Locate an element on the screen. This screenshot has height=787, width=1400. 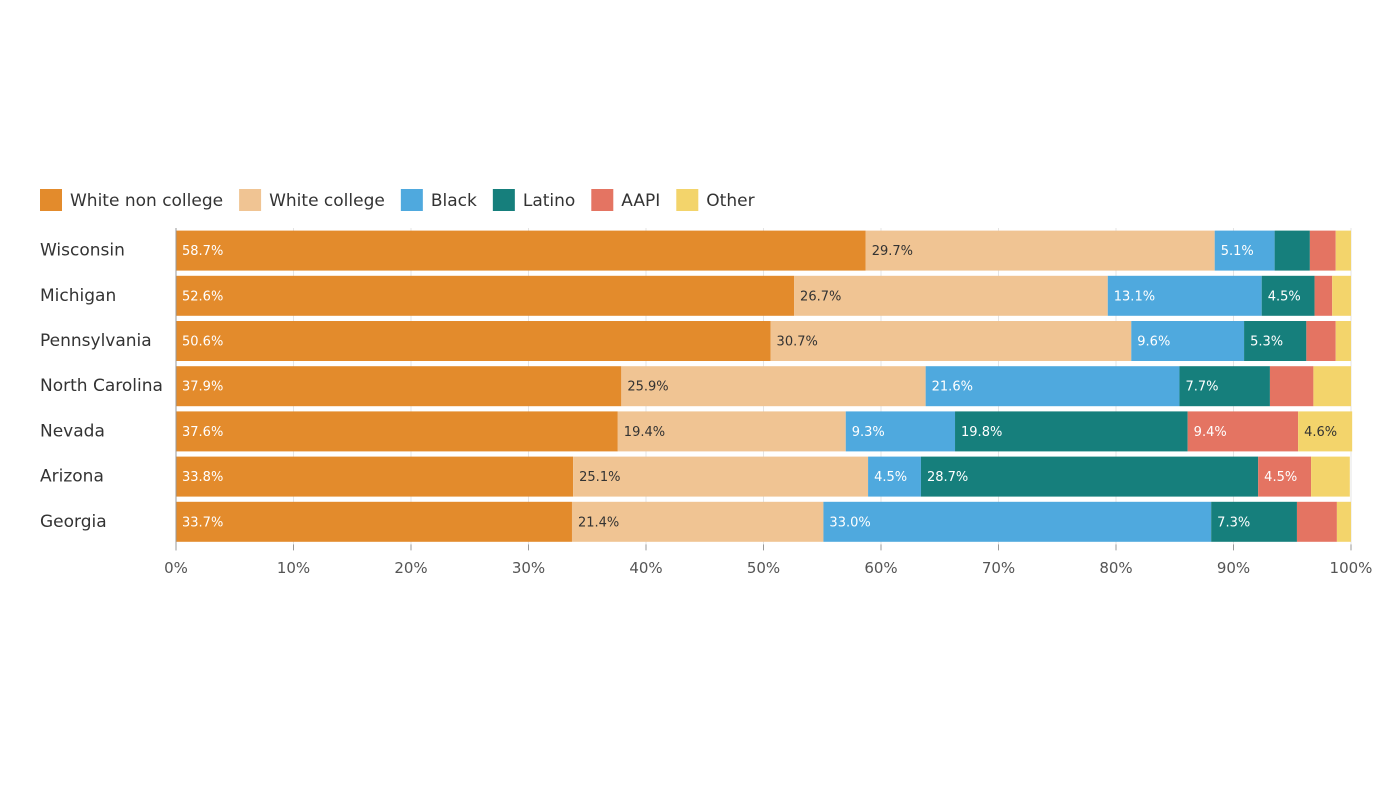
value-label: 19.4% is located at coordinates (644, 432).